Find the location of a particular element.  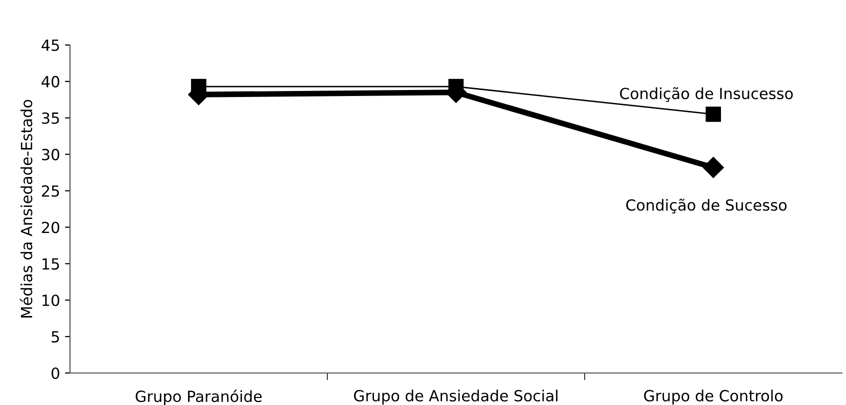

y-tick-label: 15 is located at coordinates (50, 264).